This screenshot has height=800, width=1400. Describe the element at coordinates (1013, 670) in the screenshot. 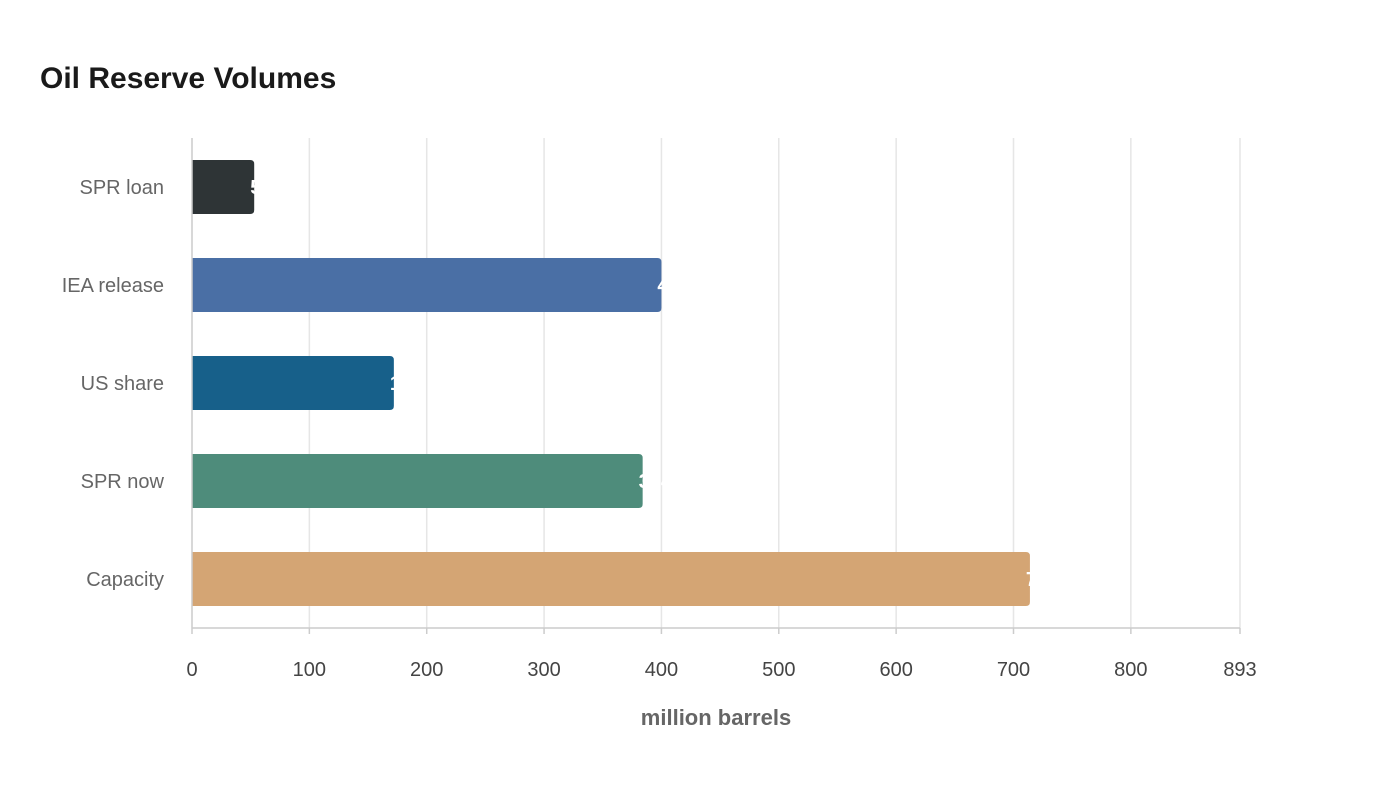

I see `x-tick-label: 700` at that location.